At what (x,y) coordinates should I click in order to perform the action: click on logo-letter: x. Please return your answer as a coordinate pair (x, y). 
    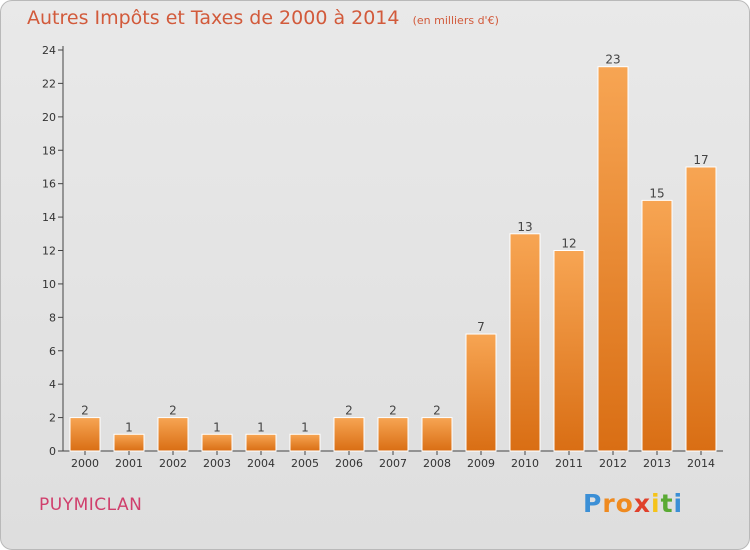
    Looking at the image, I should click on (642, 503).